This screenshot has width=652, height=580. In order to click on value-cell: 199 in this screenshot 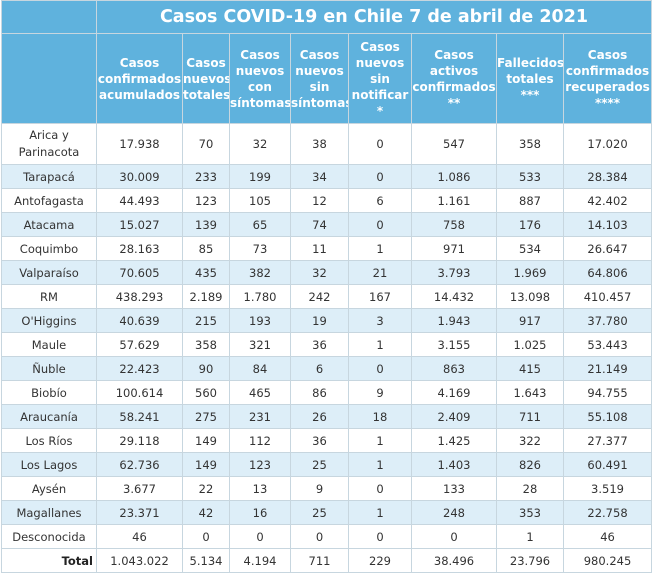, I will do `click(260, 176)`.